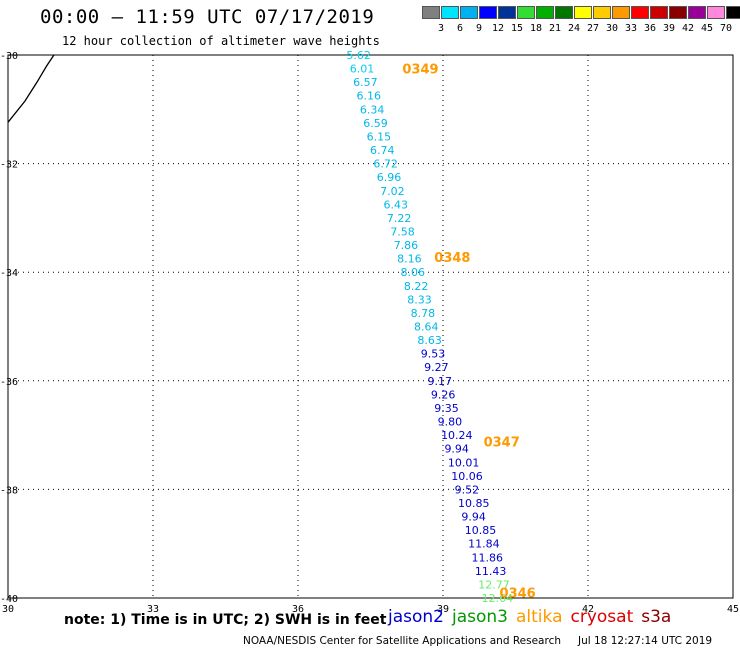 This screenshot has width=740, height=650. What do you see at coordinates (443, 394) in the screenshot?
I see `wave-height-value: 9.26` at bounding box center [443, 394].